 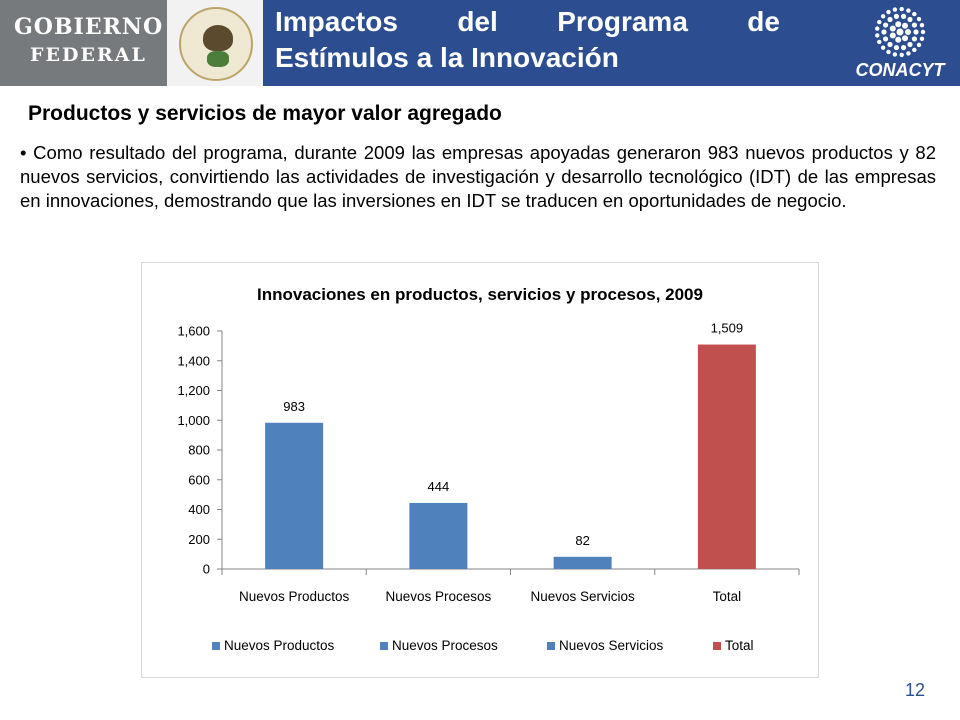 I want to click on mexico-seal-logo, so click(x=215, y=43).